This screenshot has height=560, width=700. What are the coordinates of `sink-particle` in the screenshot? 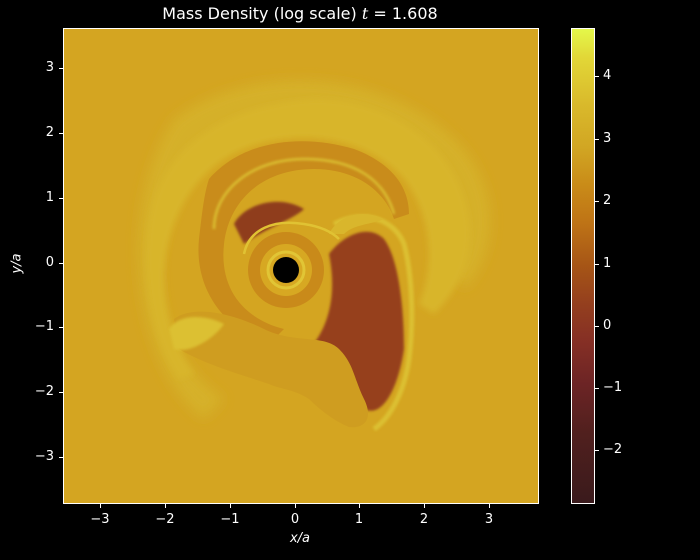 It's located at (286, 270).